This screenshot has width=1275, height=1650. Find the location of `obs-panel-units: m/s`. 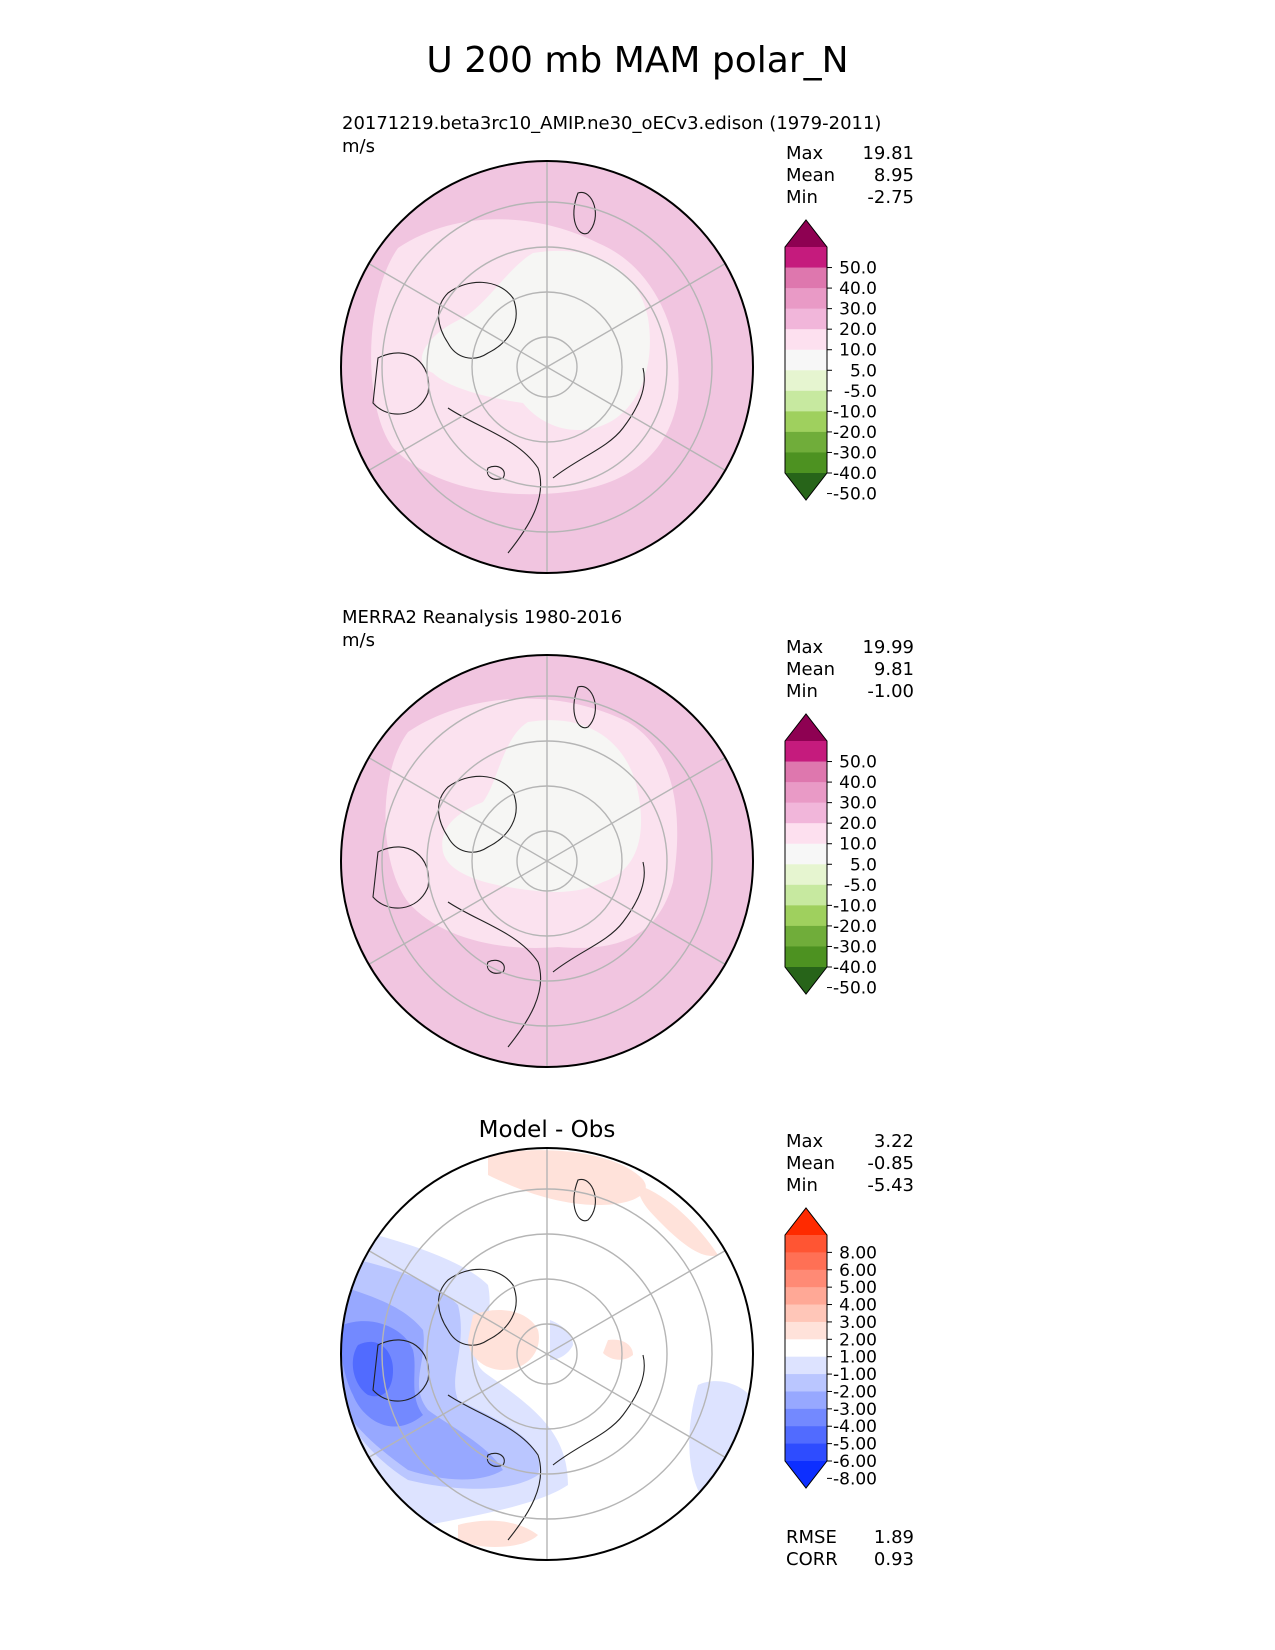

obs-panel-units: m/s is located at coordinates (358, 640).